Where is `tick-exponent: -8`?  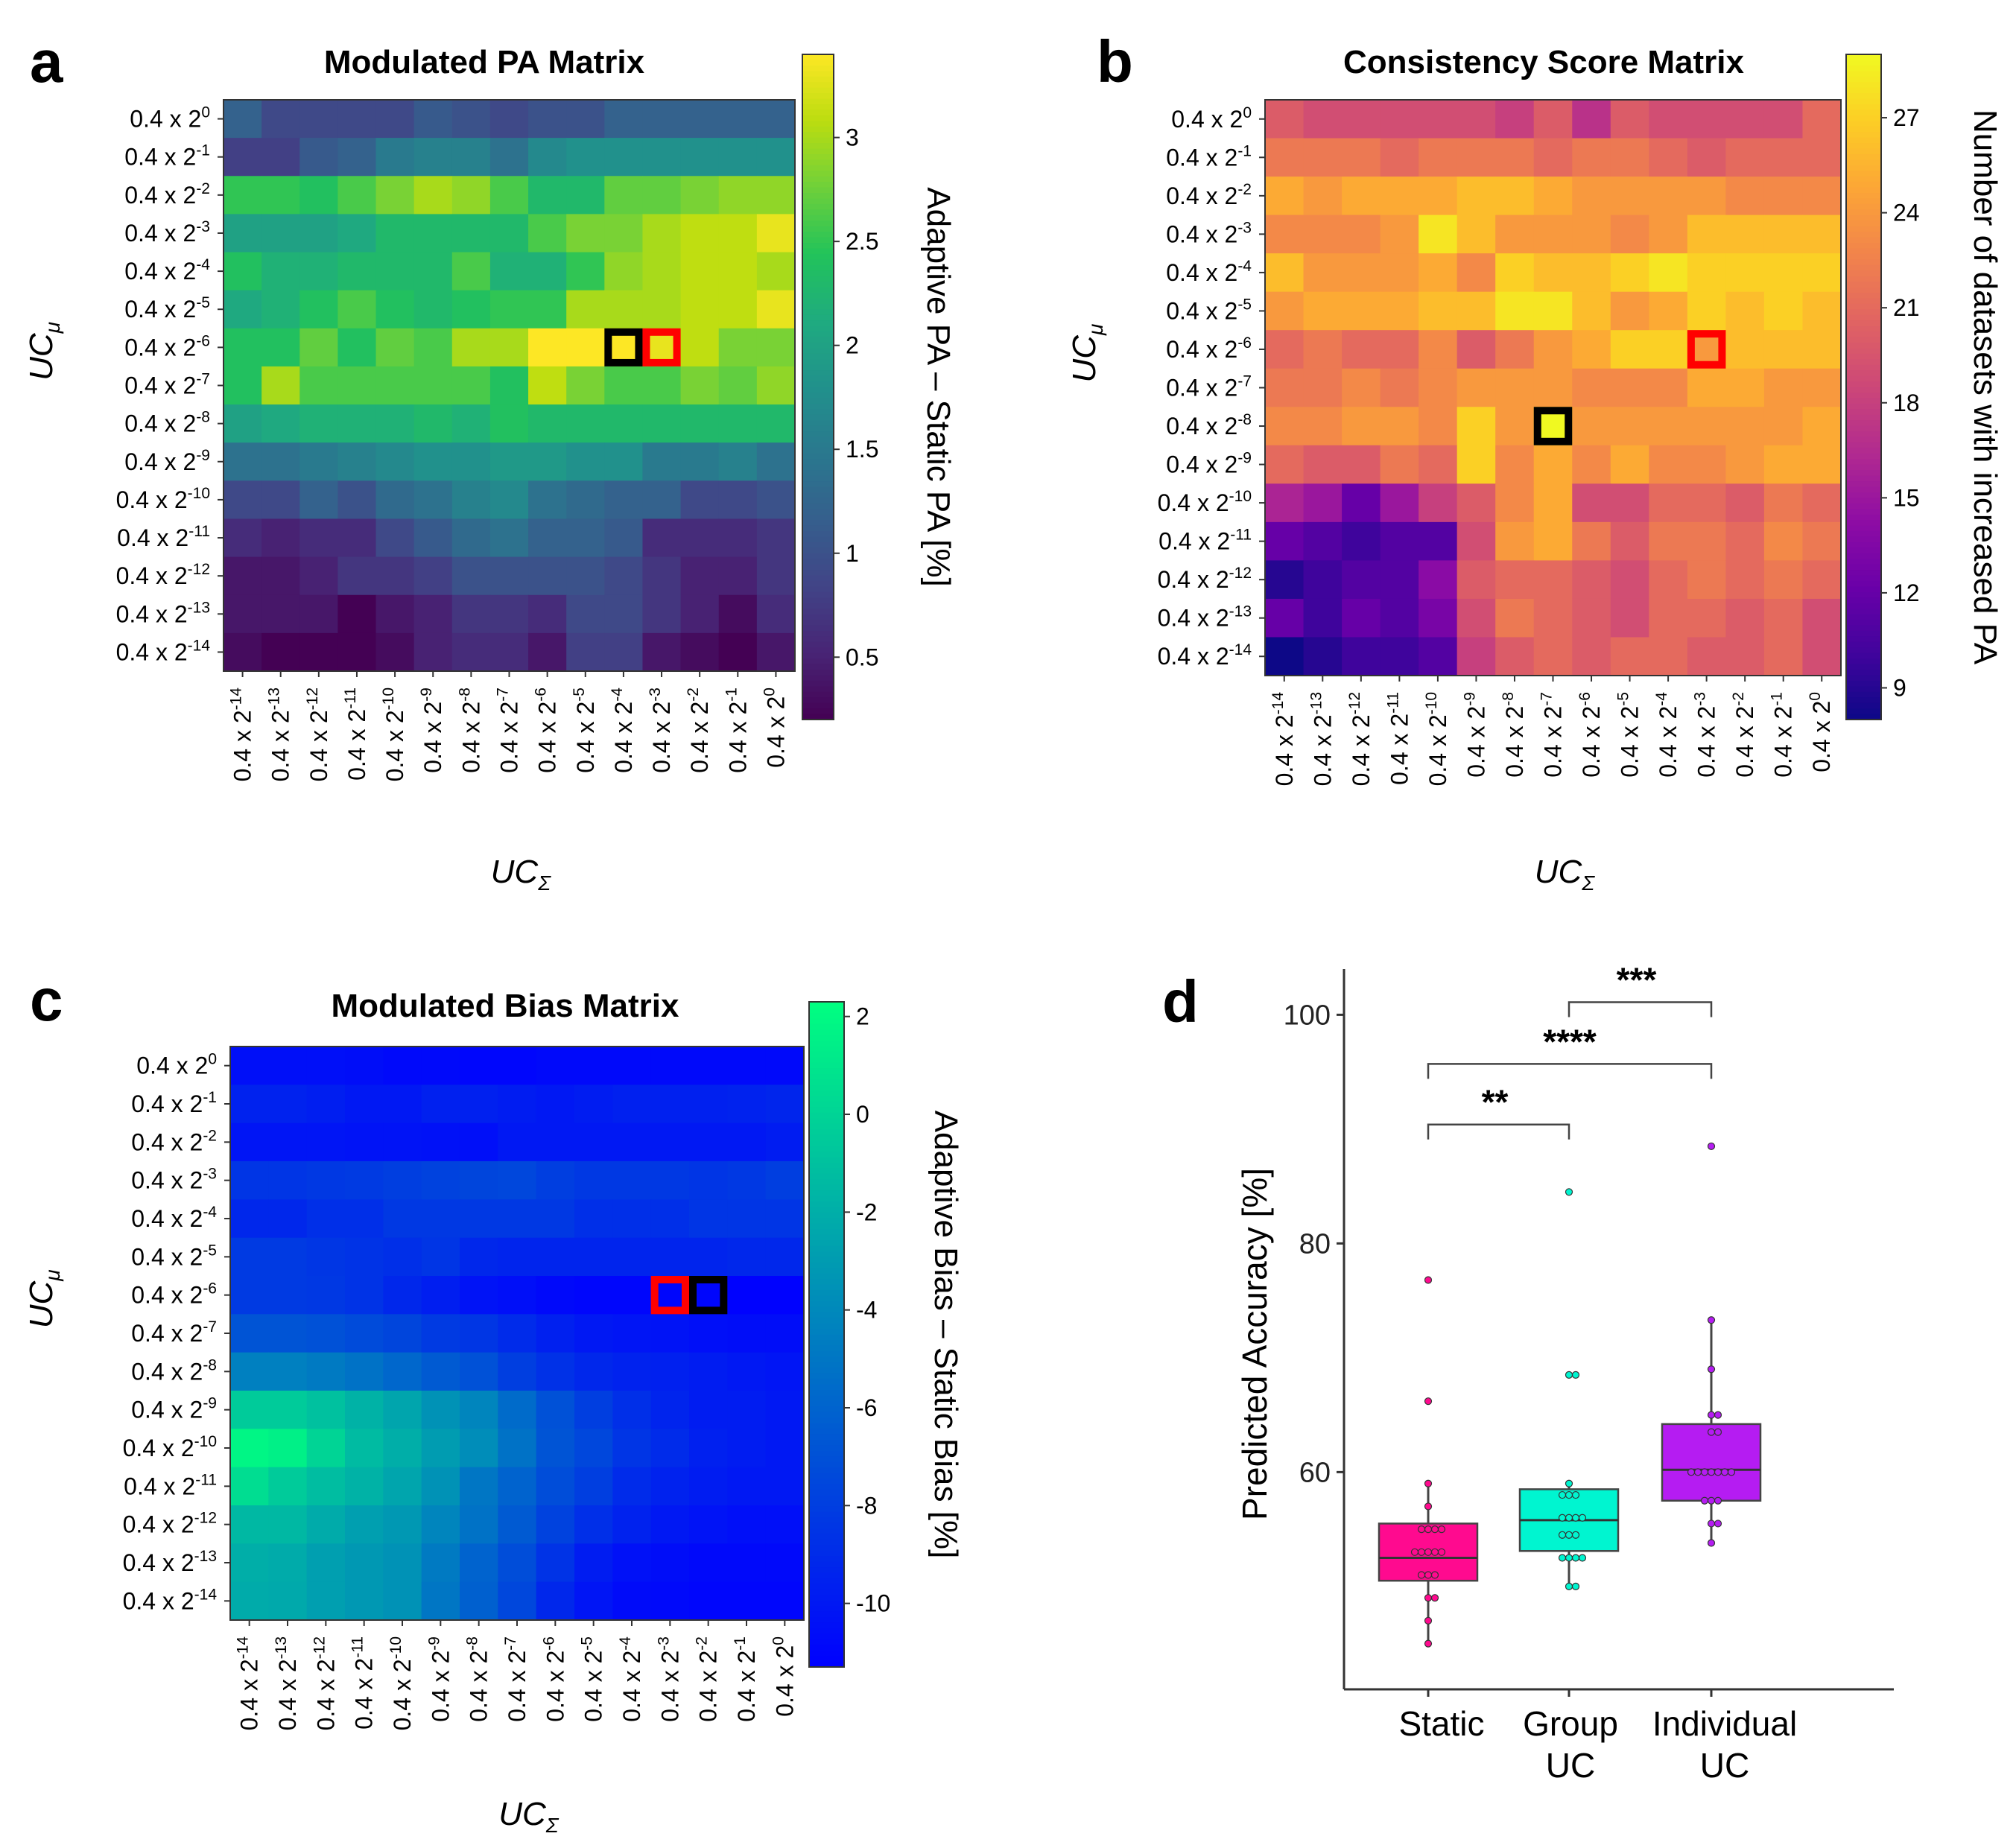 tick-exponent: -8 is located at coordinates (472, 1643).